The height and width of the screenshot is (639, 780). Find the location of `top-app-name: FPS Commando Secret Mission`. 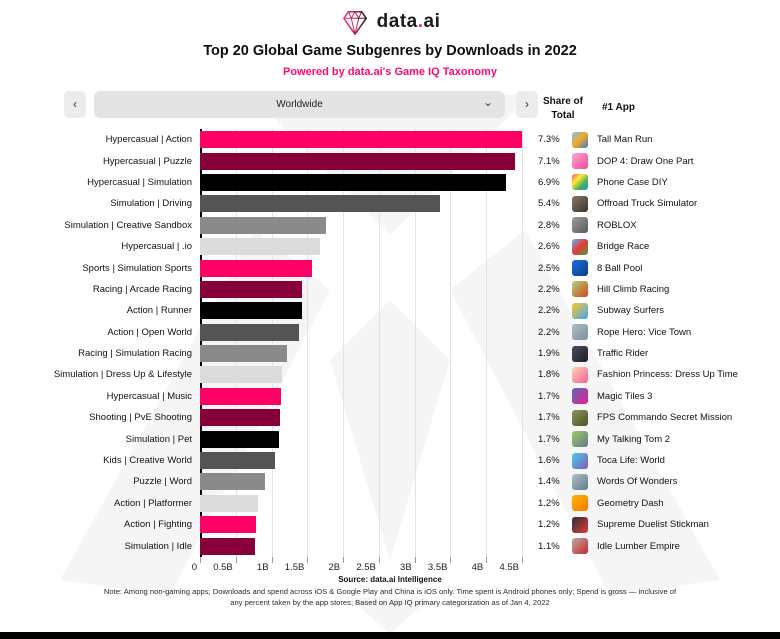

top-app-name: FPS Commando Secret Mission is located at coordinates (665, 418).